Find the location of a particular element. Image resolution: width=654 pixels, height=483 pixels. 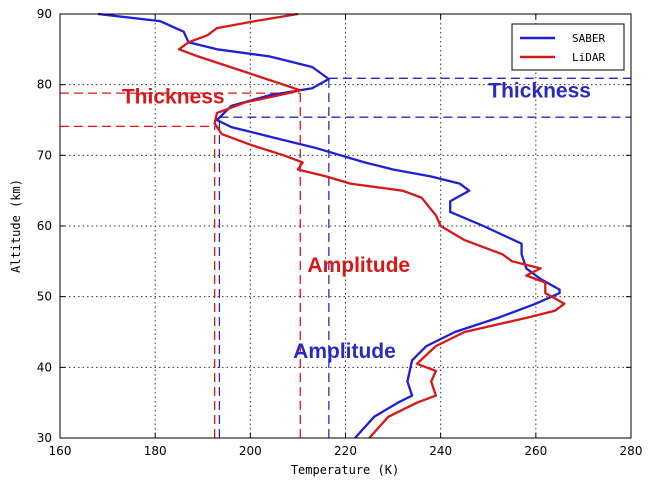

legend: SABER LiDAR is located at coordinates (568, 47).